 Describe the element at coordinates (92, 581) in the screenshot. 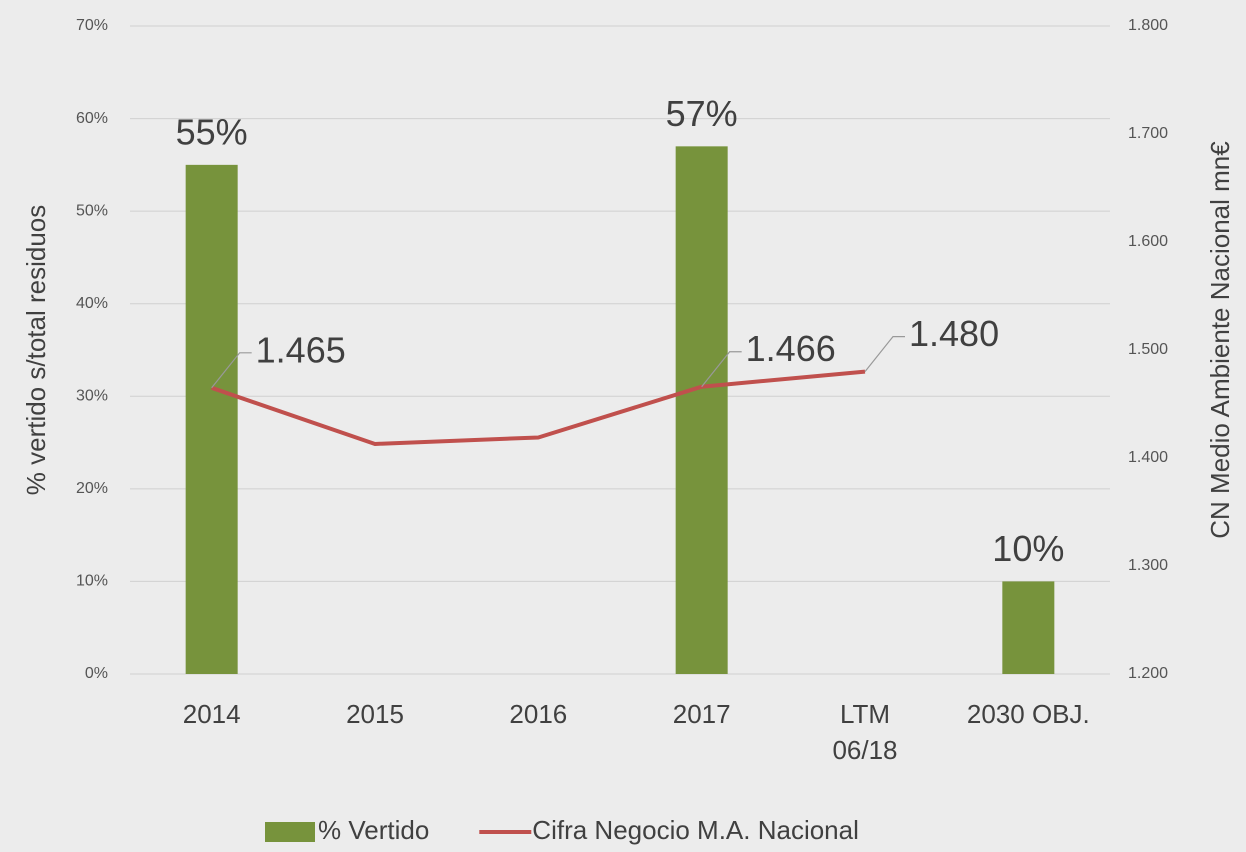

I see `y-tick-label: 10%` at that location.